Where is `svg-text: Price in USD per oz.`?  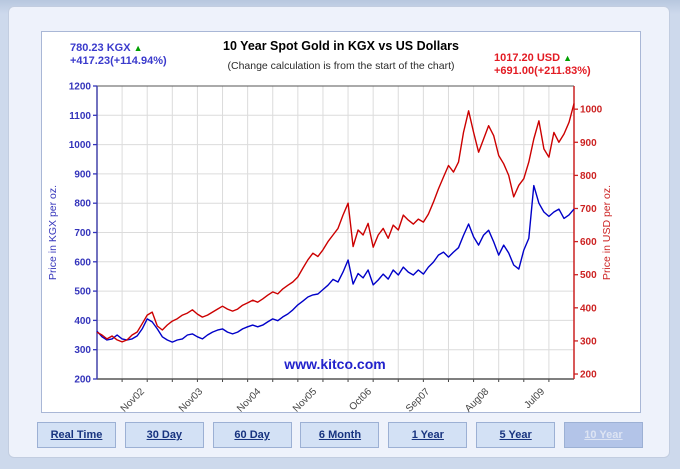
svg-text: Price in USD per oz. is located at coordinates (607, 232).